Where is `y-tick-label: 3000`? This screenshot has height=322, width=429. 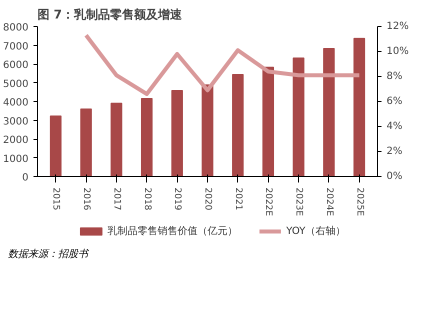 y-tick-label: 3000 is located at coordinates (16, 122).